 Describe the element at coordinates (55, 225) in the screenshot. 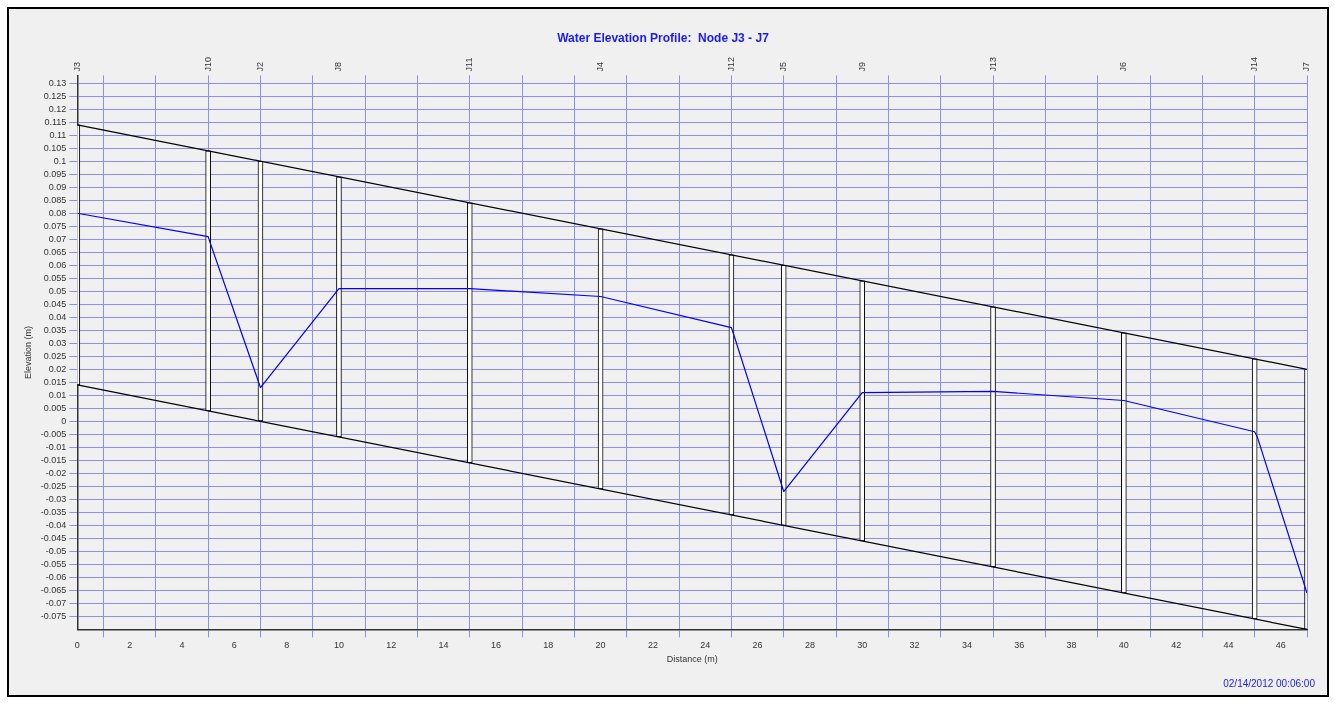

I see `y-tick-label: 0.075` at that location.